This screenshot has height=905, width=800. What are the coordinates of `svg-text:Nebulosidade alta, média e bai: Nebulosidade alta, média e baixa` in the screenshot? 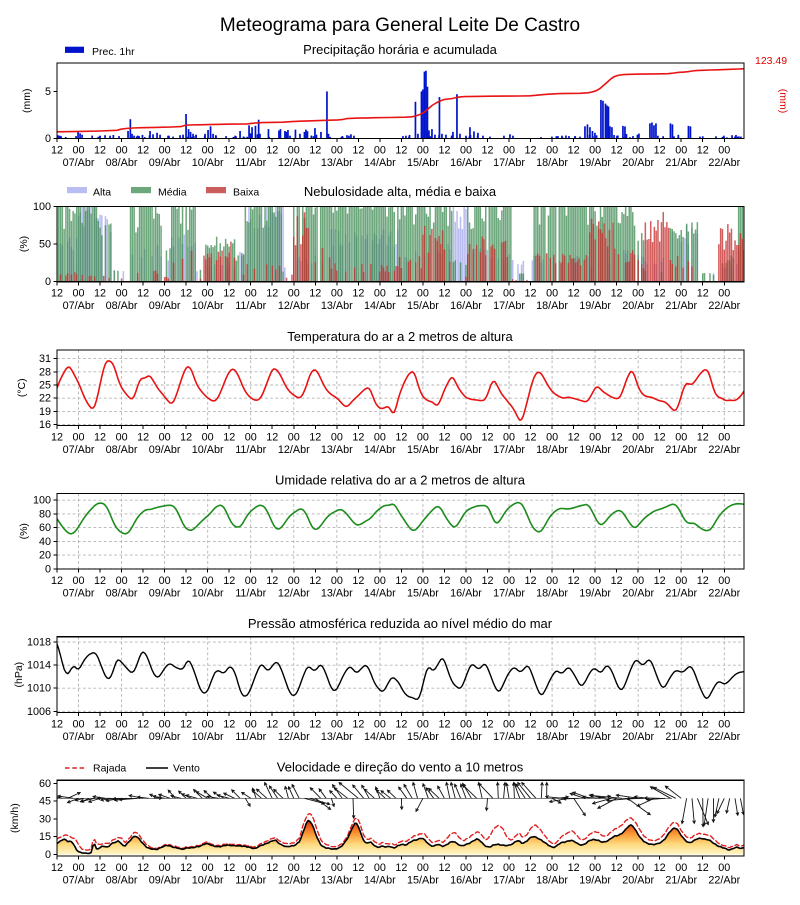 It's located at (400, 191).